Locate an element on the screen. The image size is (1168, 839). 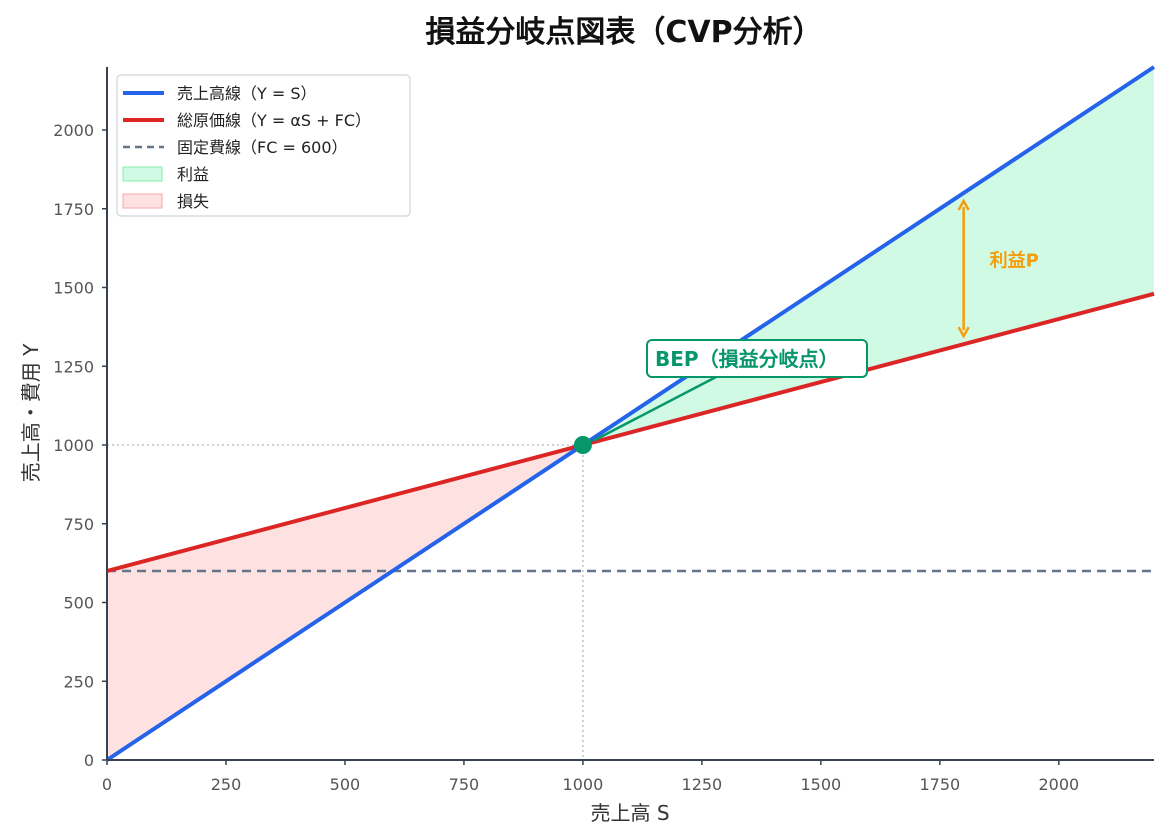
x-tick-label: 2000 is located at coordinates (1058, 784).